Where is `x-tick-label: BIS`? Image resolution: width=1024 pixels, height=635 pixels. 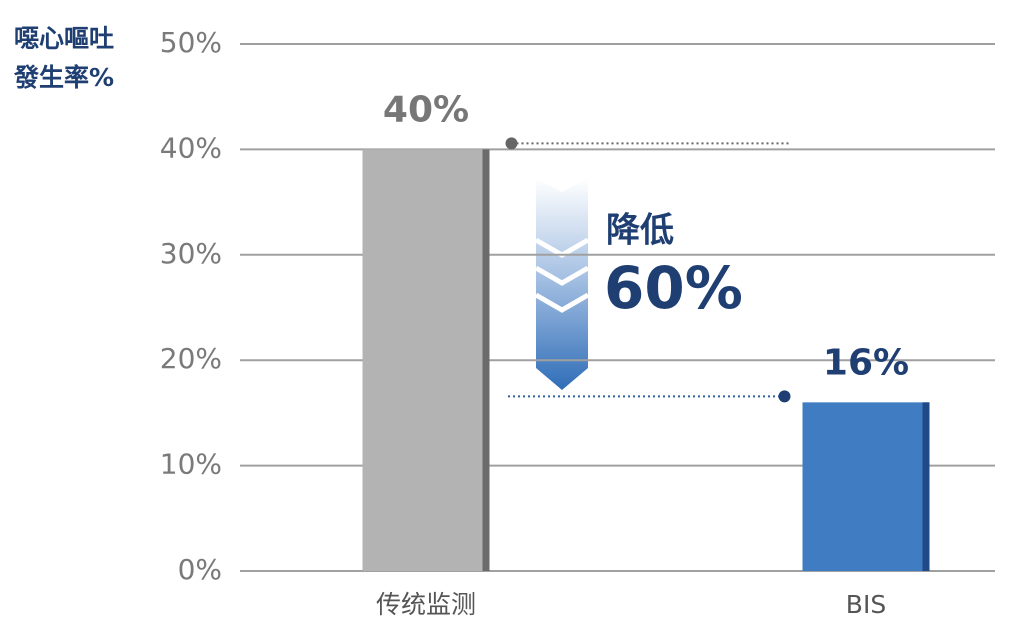
x-tick-label: BIS is located at coordinates (866, 604).